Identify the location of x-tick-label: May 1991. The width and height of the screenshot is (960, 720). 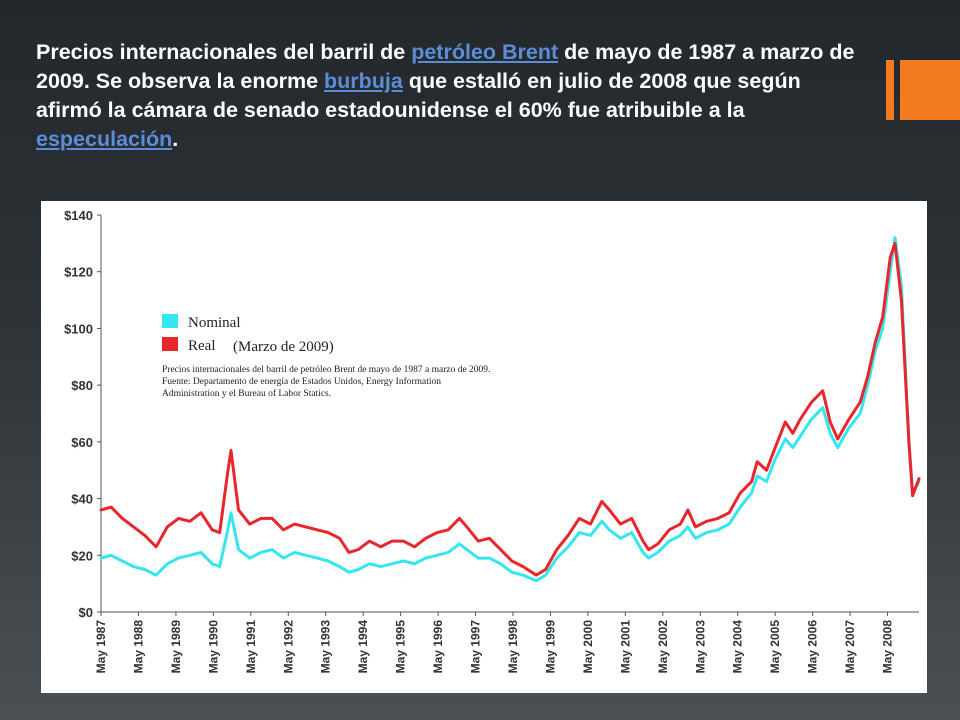
(251, 647).